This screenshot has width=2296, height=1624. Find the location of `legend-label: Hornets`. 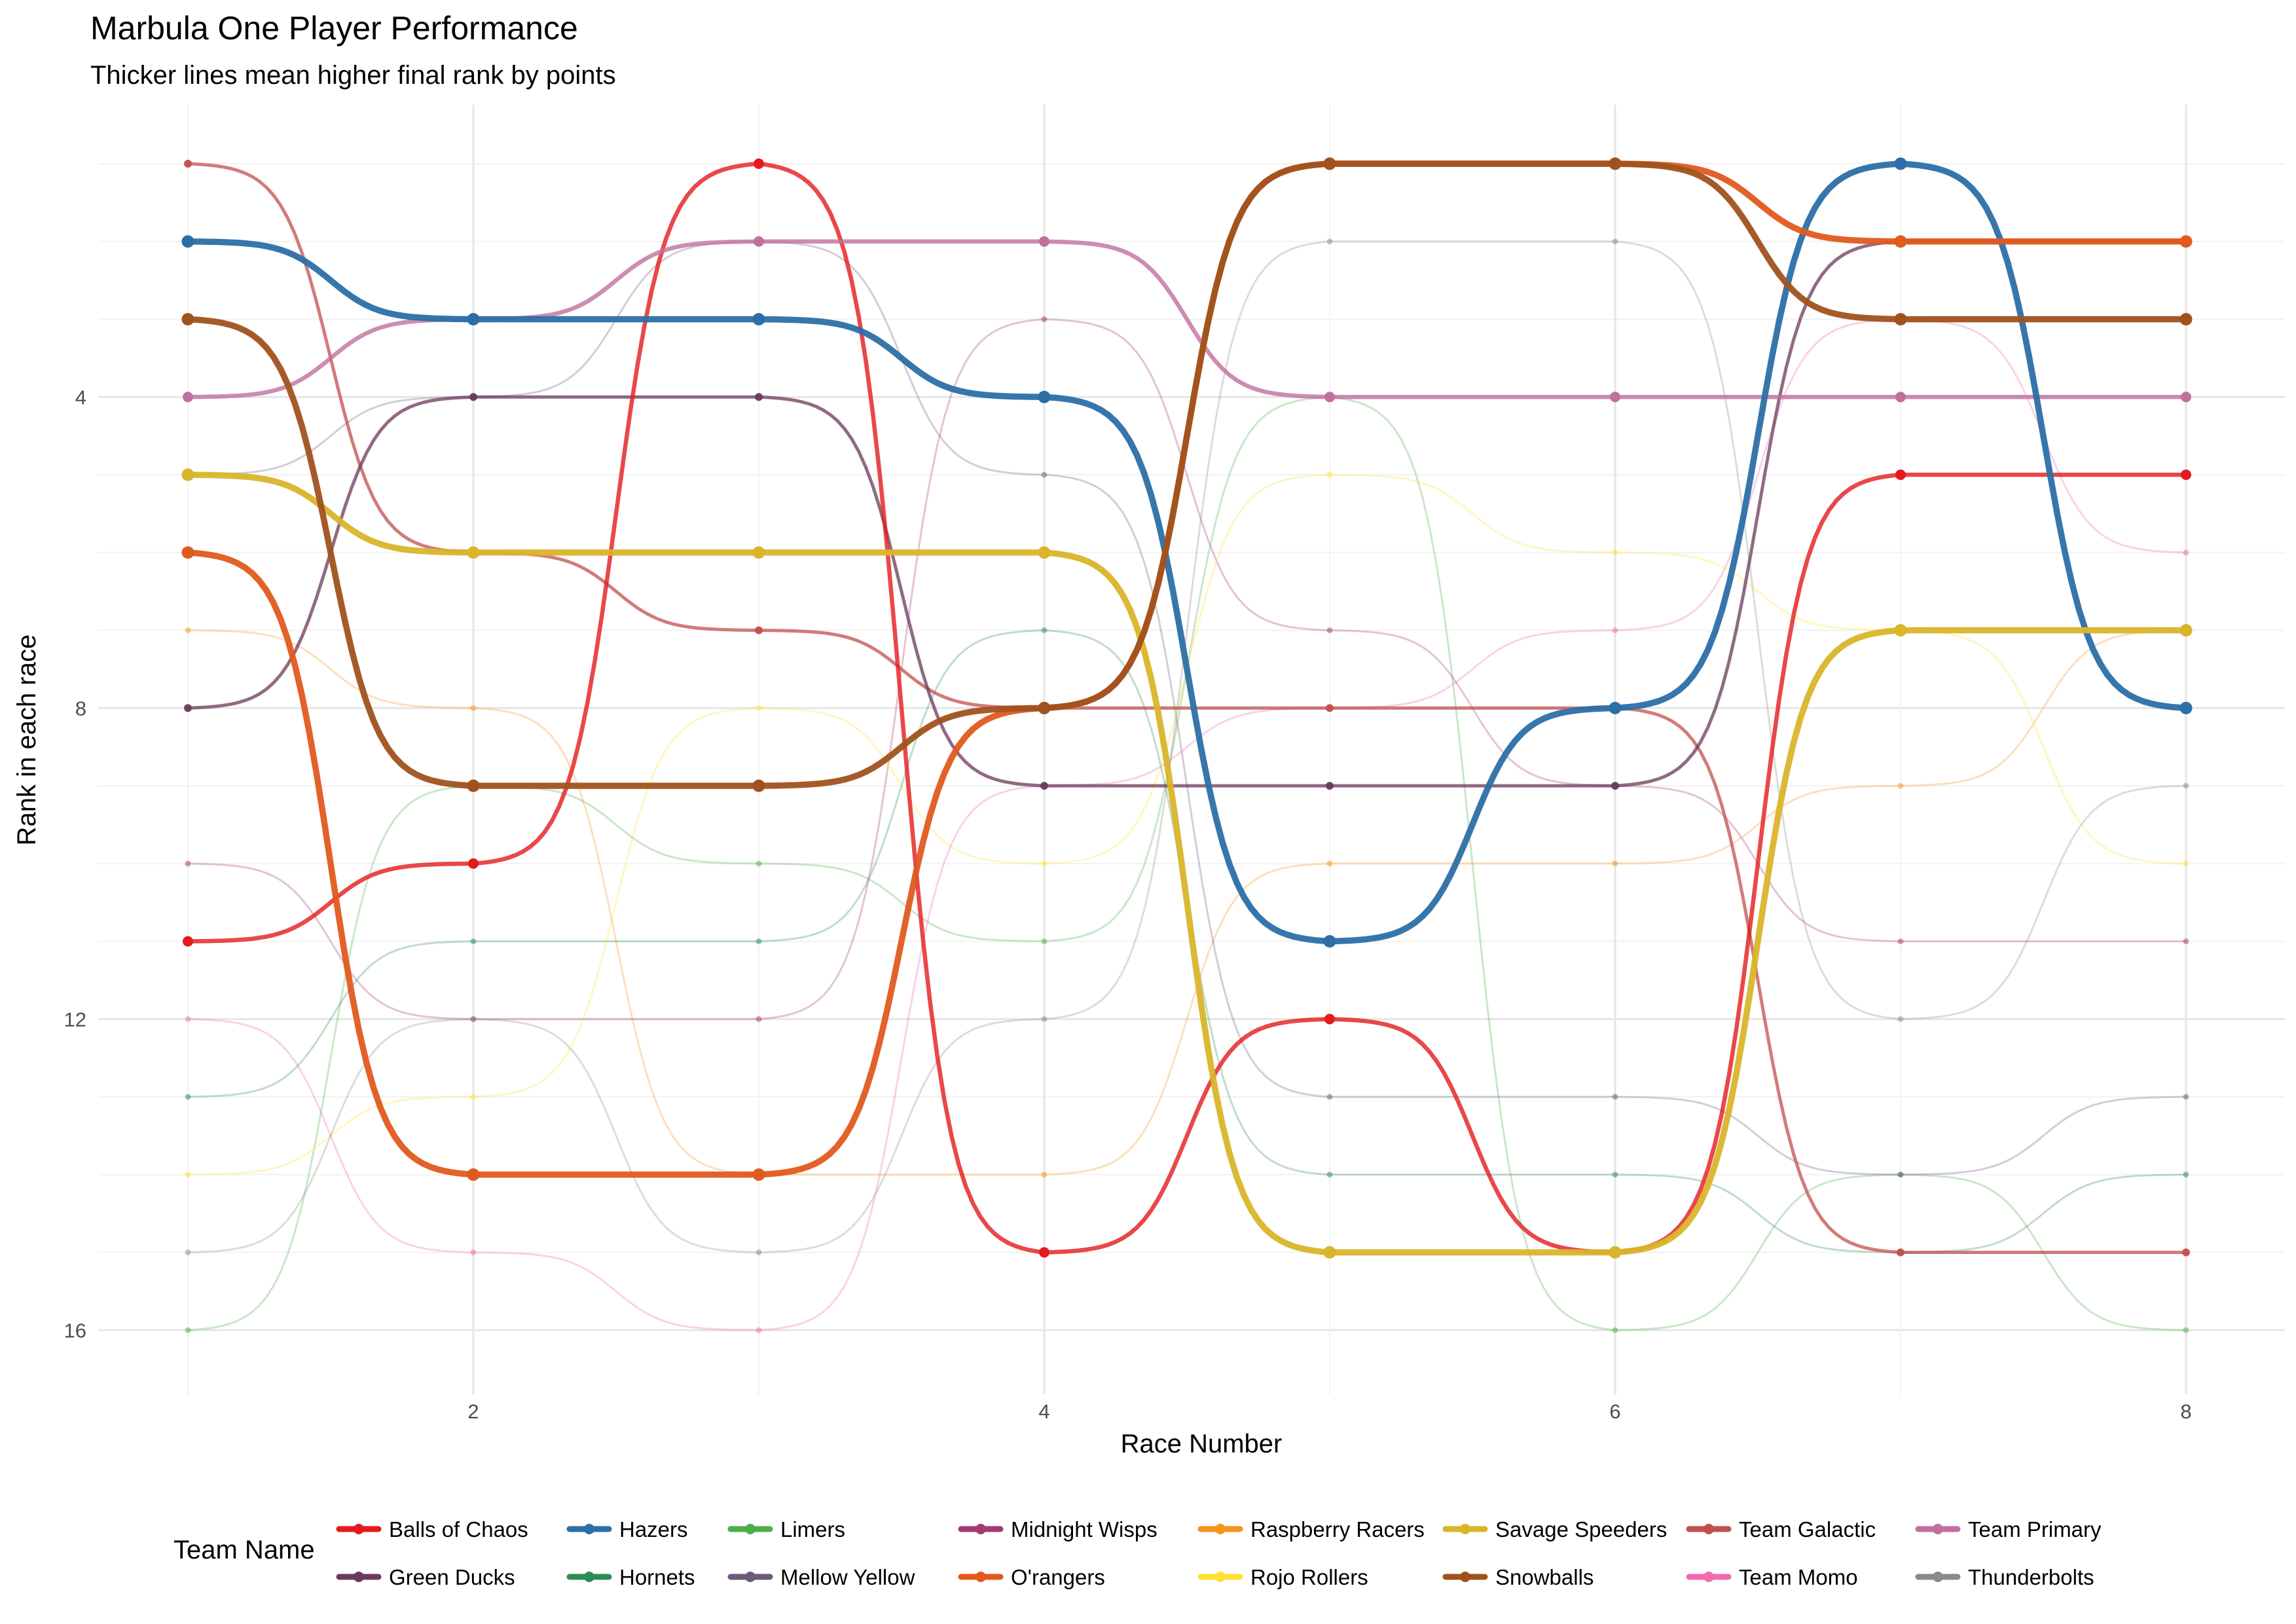

legend-label: Hornets is located at coordinates (657, 1577).